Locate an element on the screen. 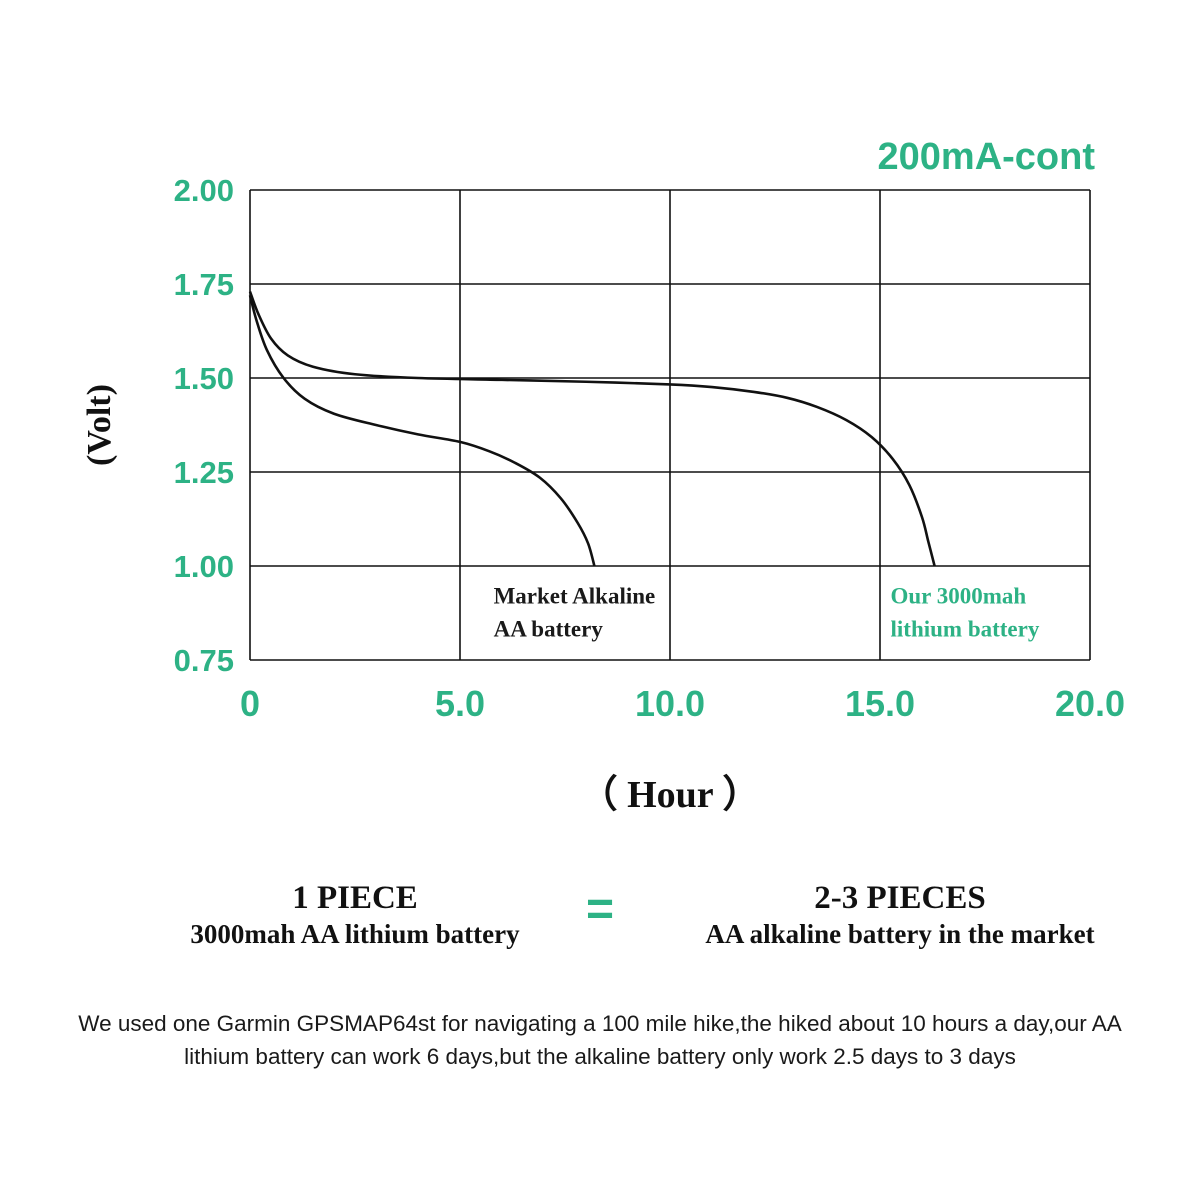 The image size is (1200, 1200). svg-text: Our 3000mah is located at coordinates (959, 596).